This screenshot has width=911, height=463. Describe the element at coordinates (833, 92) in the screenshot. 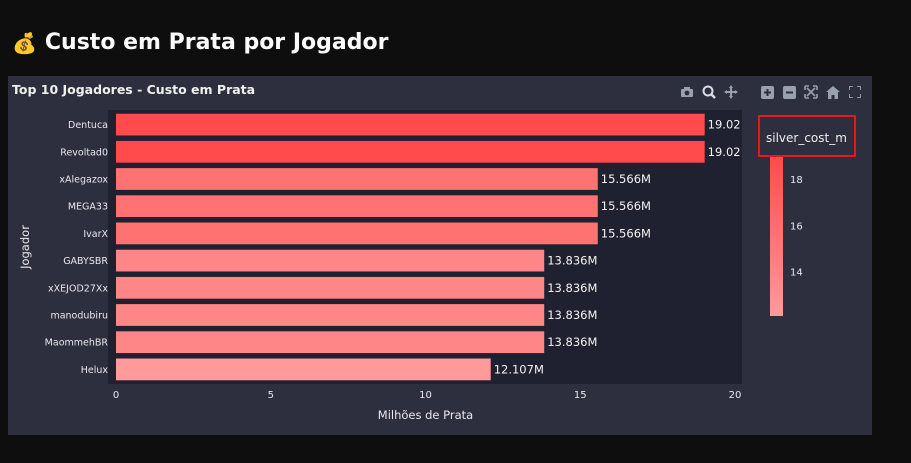

I see `home-icon` at that location.